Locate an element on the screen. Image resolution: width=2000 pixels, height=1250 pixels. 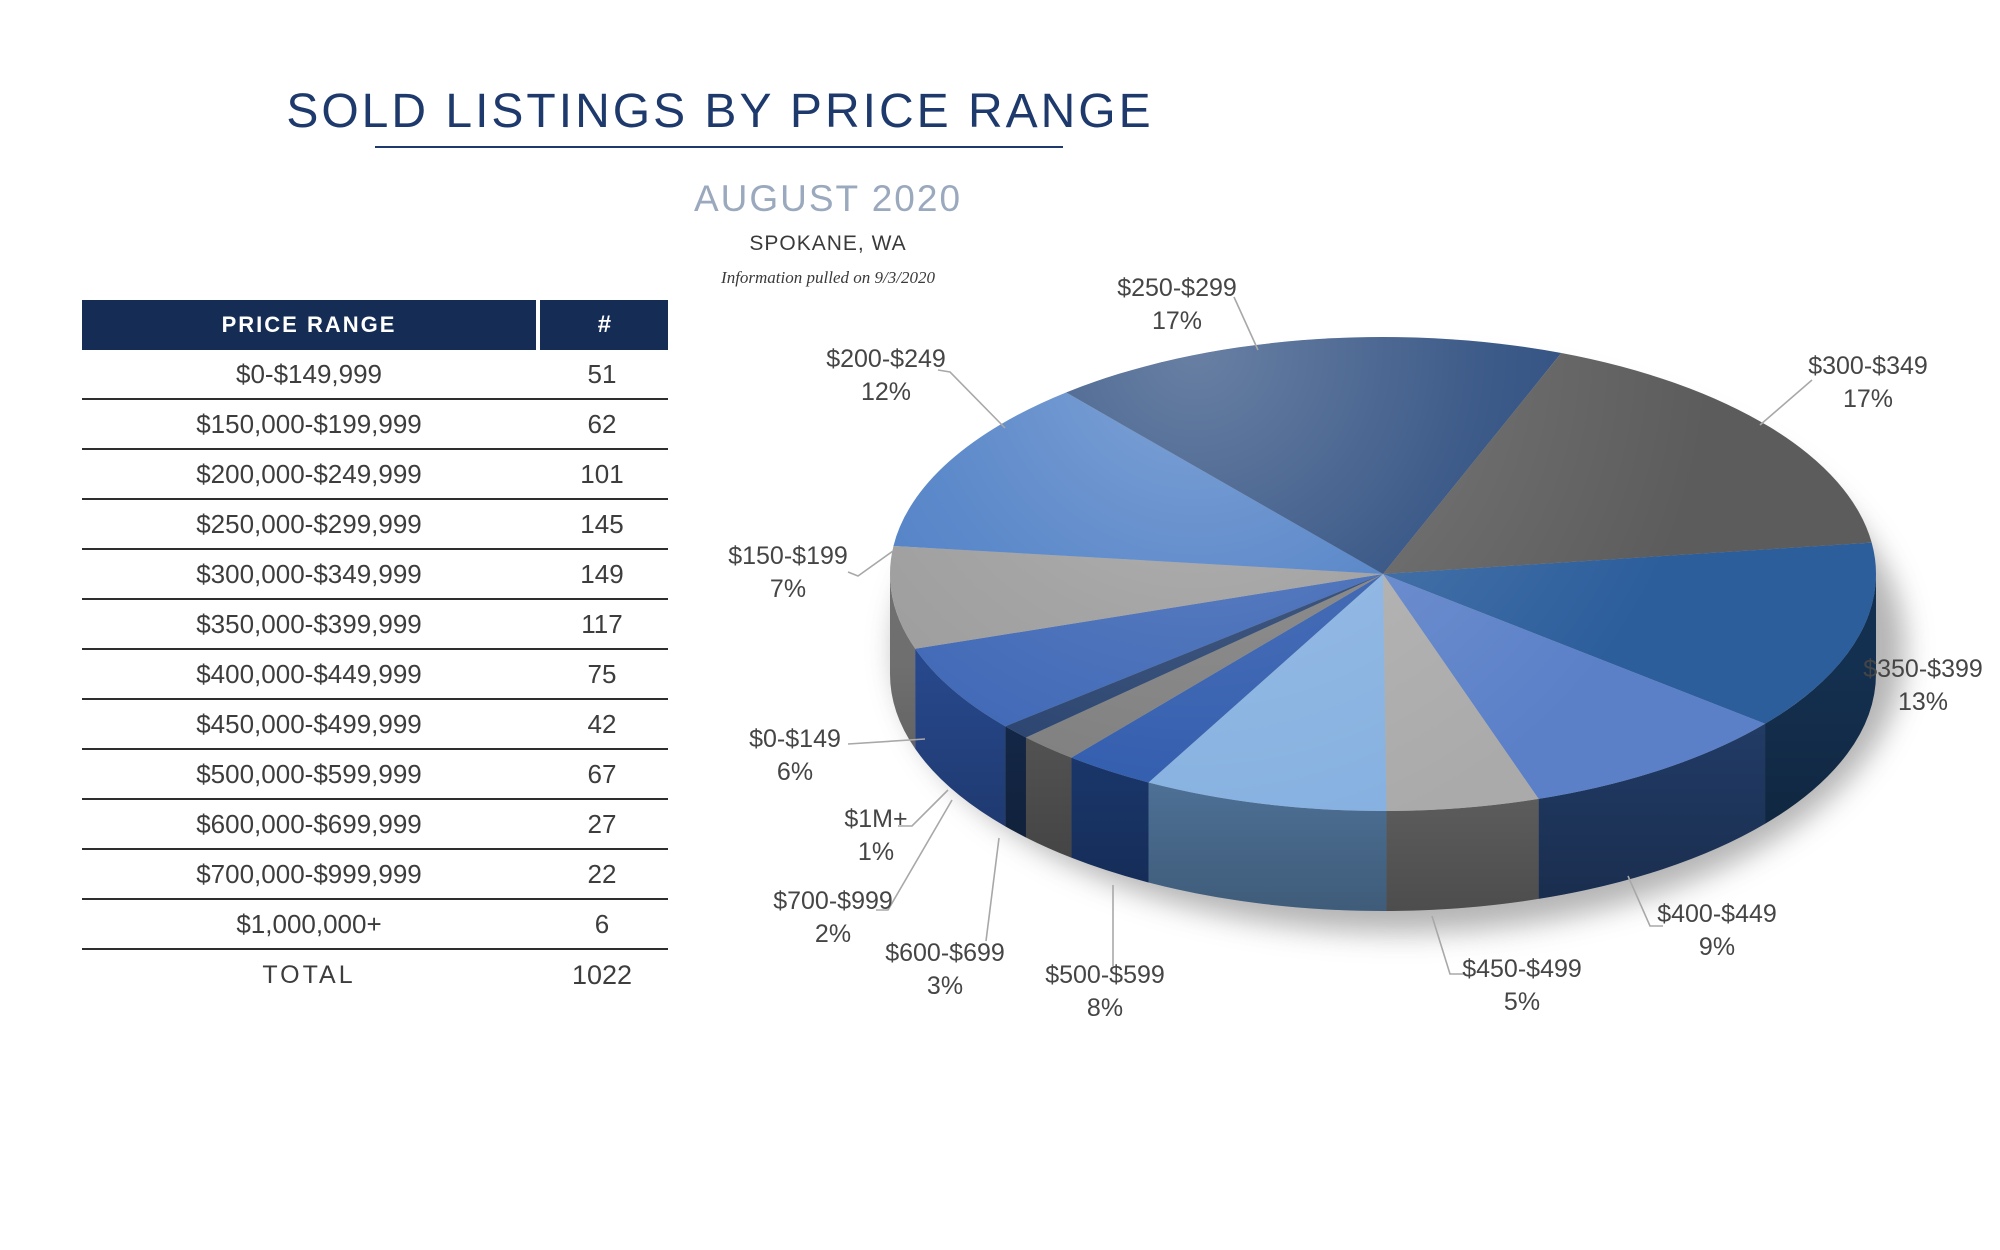
count-cell: 101 is located at coordinates (602, 473).